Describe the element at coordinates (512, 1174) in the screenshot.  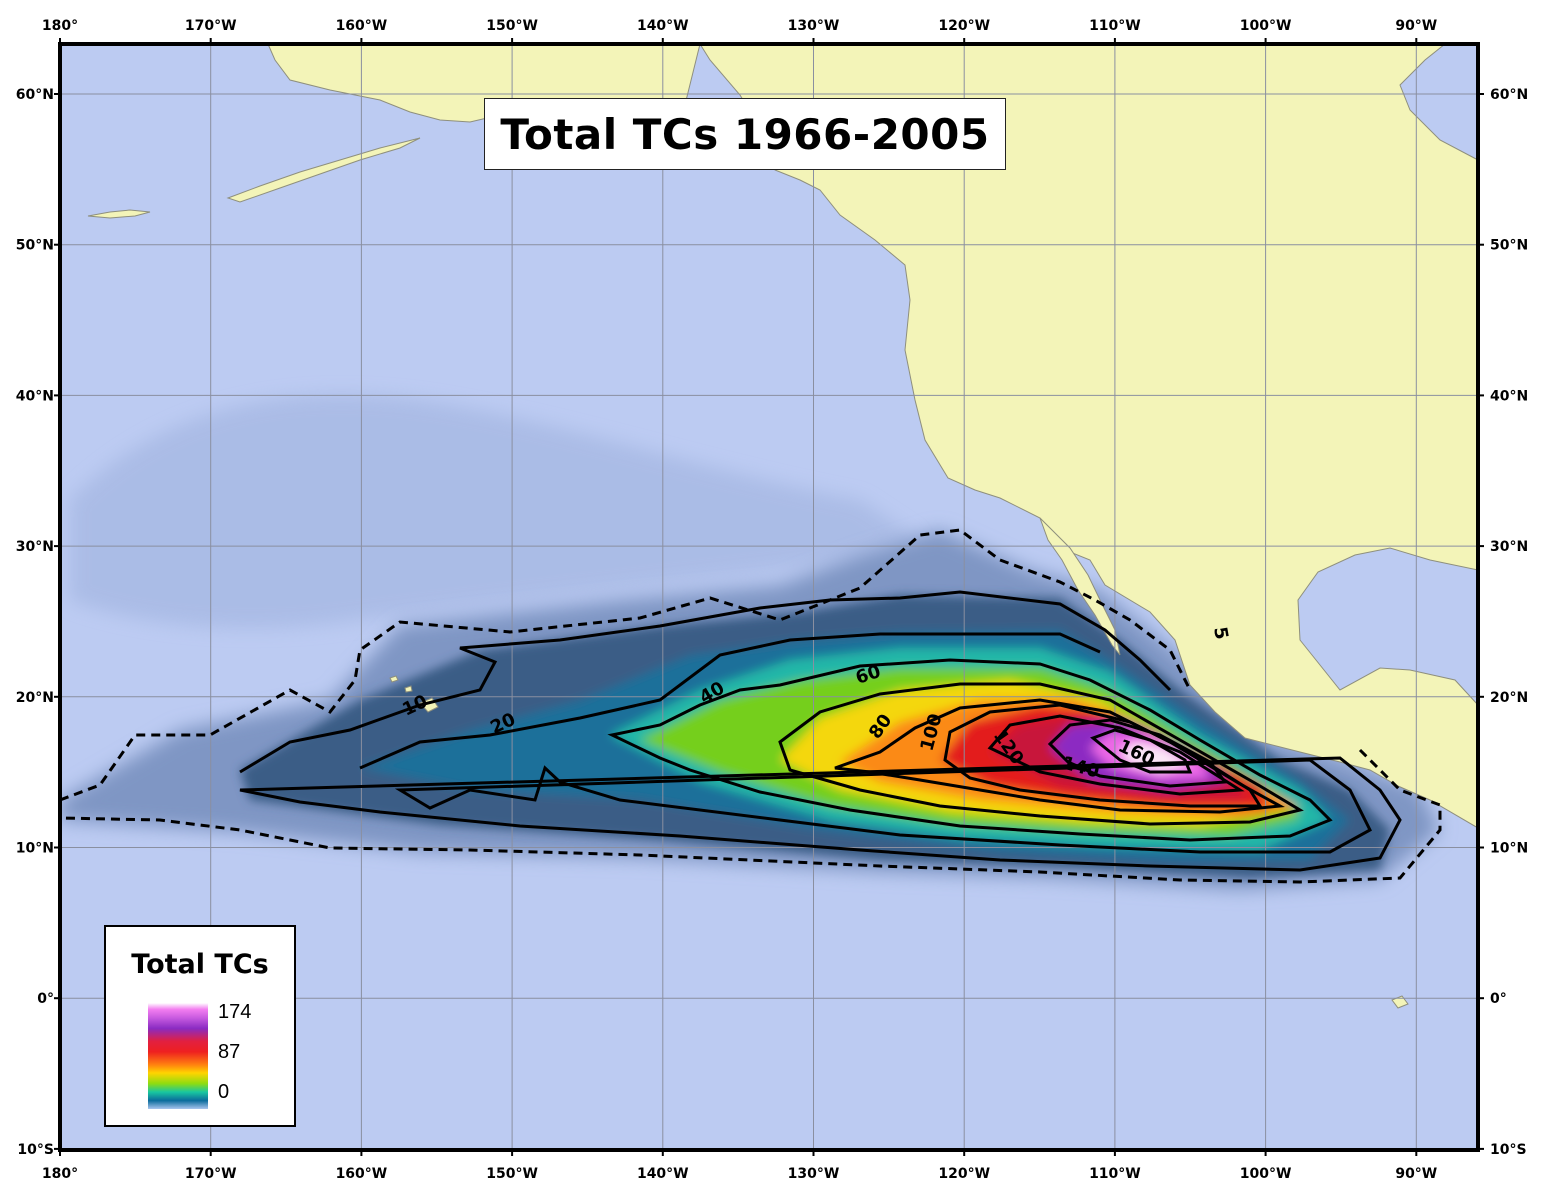
I see `lon-label-bottom: 150°W` at that location.